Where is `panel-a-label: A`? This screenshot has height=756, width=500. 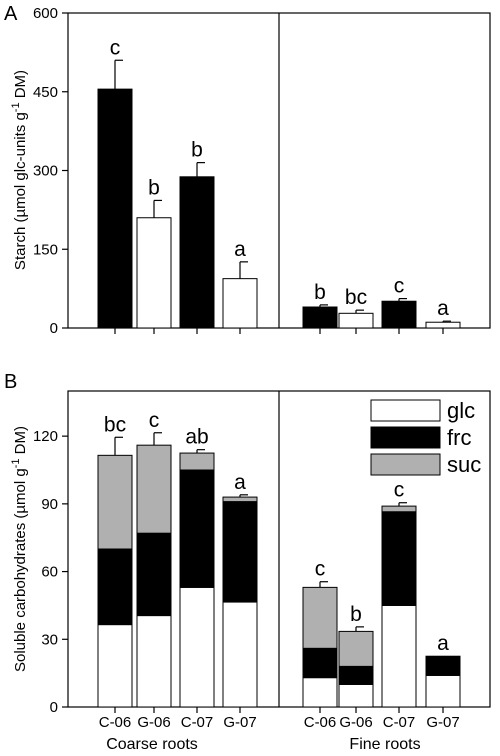 panel-a-label: A is located at coordinates (11, 14).